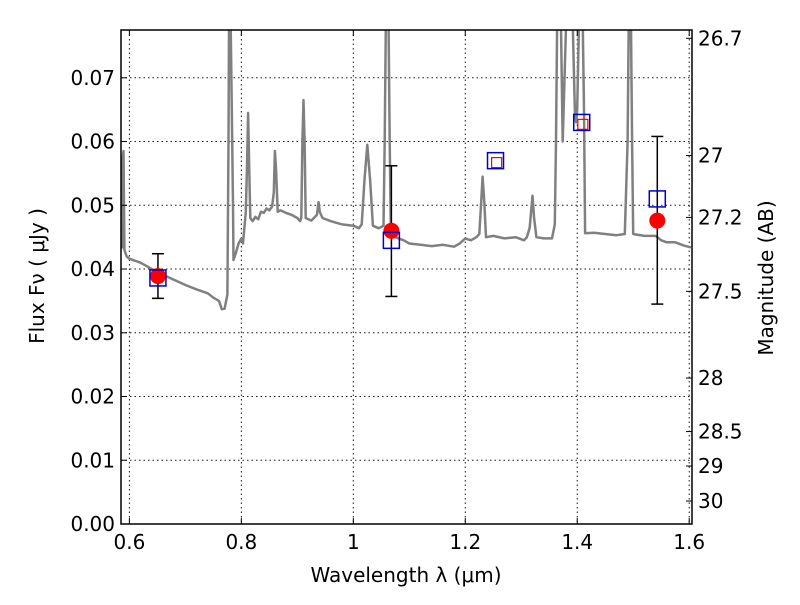 The height and width of the screenshot is (605, 800). Describe the element at coordinates (766, 277) in the screenshot. I see `y2-axis-label: Magnitude (AB)` at that location.